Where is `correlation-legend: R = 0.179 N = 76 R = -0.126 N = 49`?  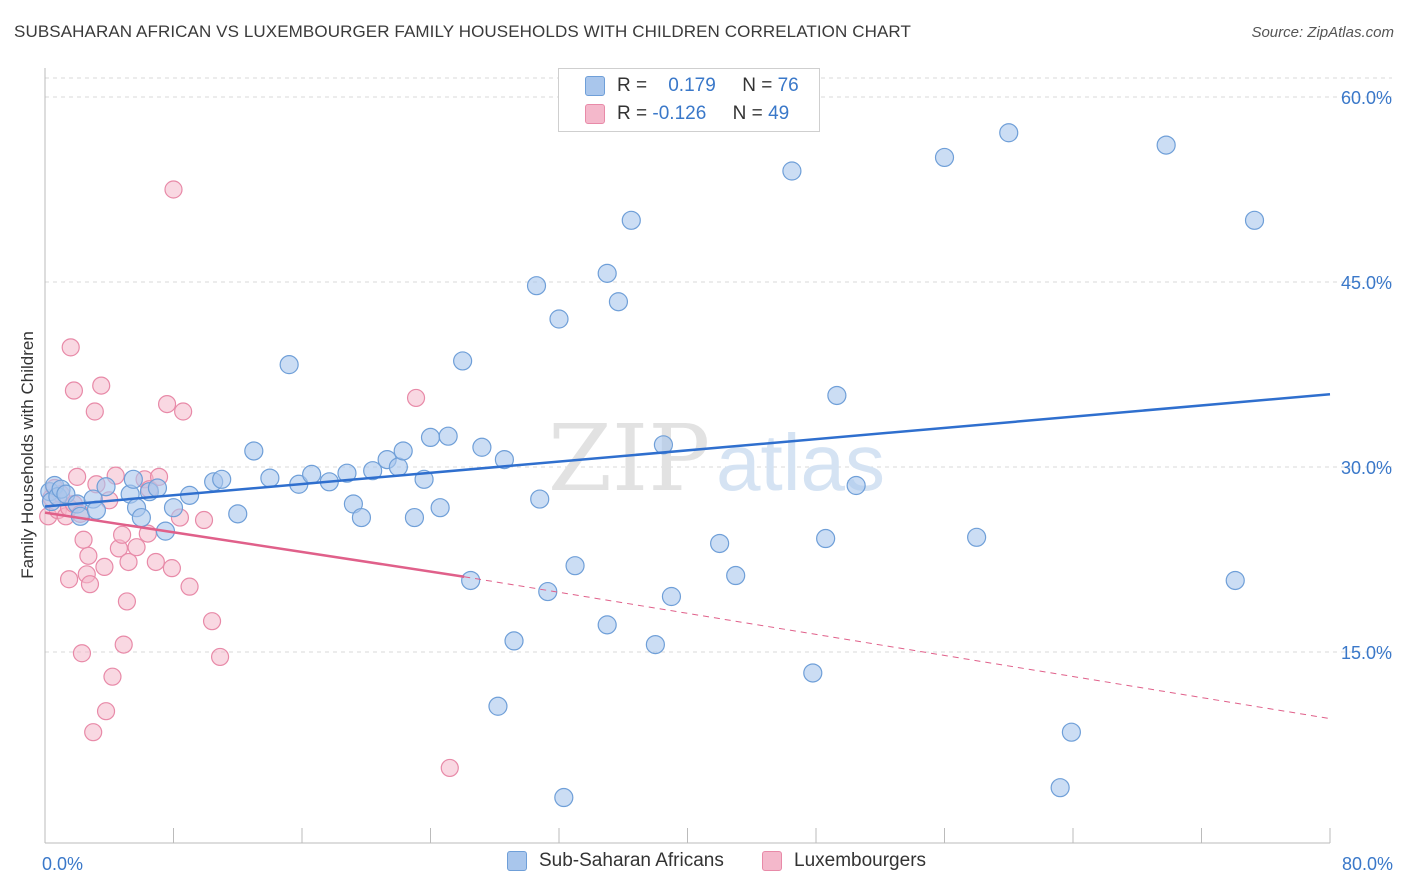
correlation-legend: R = 0.179 N = 76 R = -0.126 N = 49 is located at coordinates (689, 100).